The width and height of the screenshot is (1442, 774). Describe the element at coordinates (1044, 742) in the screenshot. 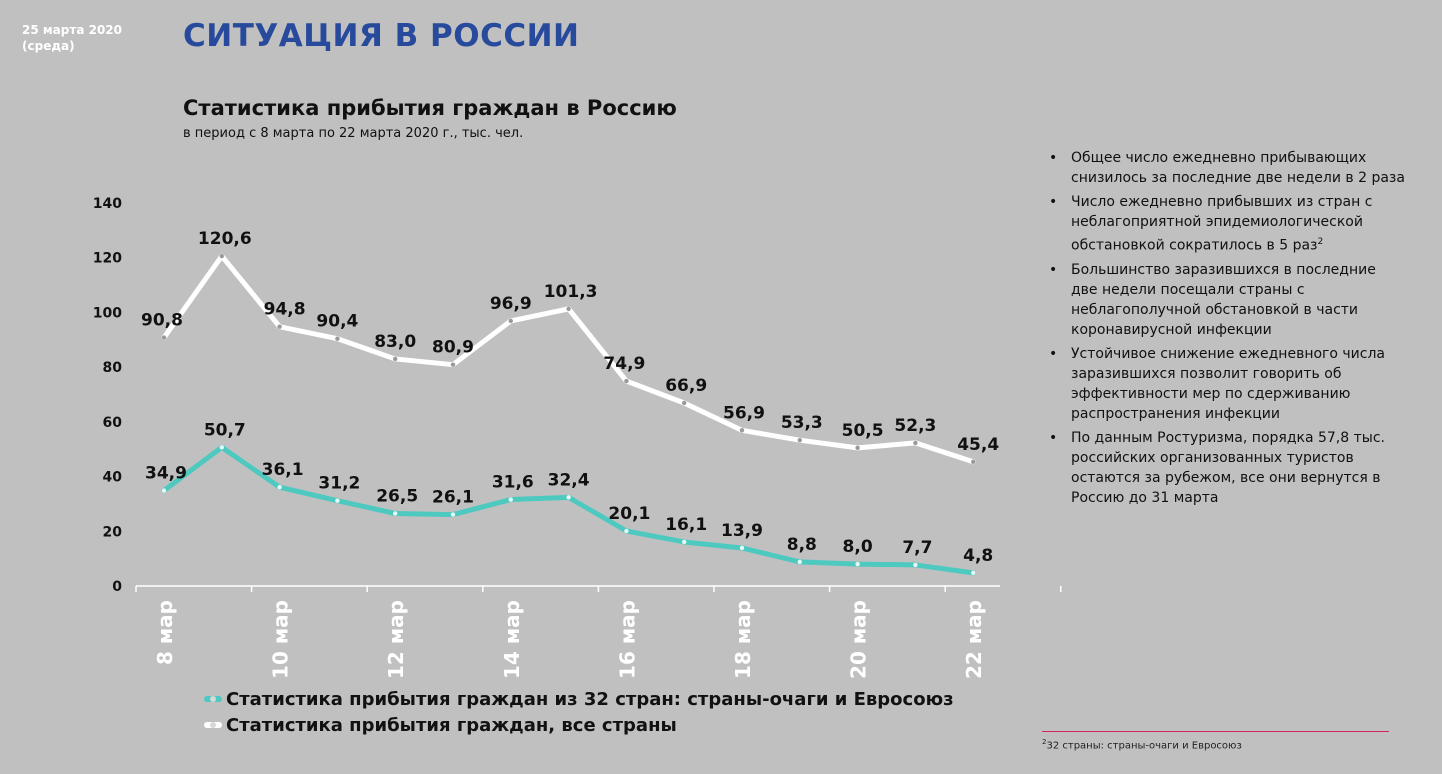

I see `footnote-mark: 2` at that location.